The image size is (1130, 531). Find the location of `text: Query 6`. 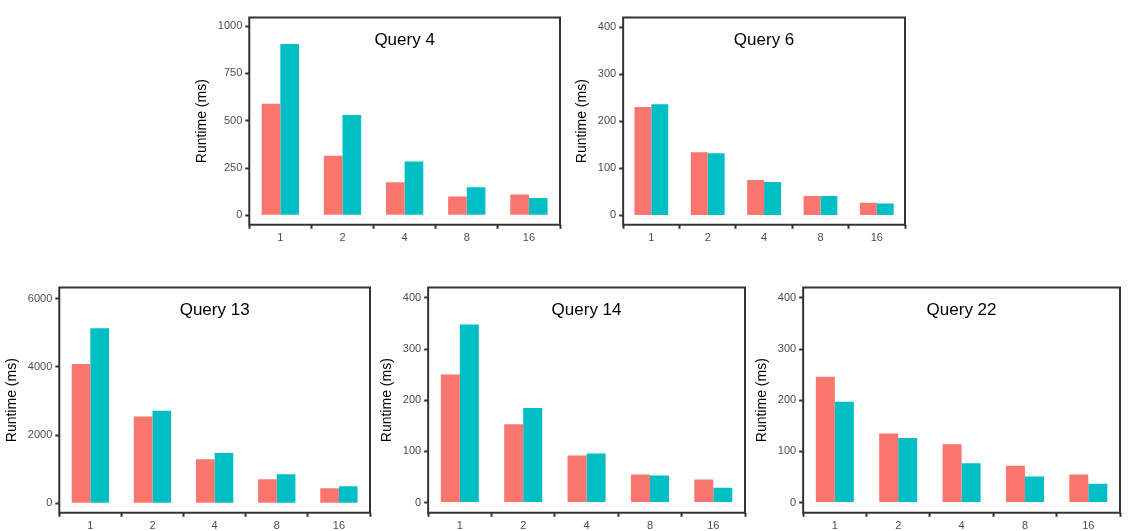

text: Query 6 is located at coordinates (764, 39).